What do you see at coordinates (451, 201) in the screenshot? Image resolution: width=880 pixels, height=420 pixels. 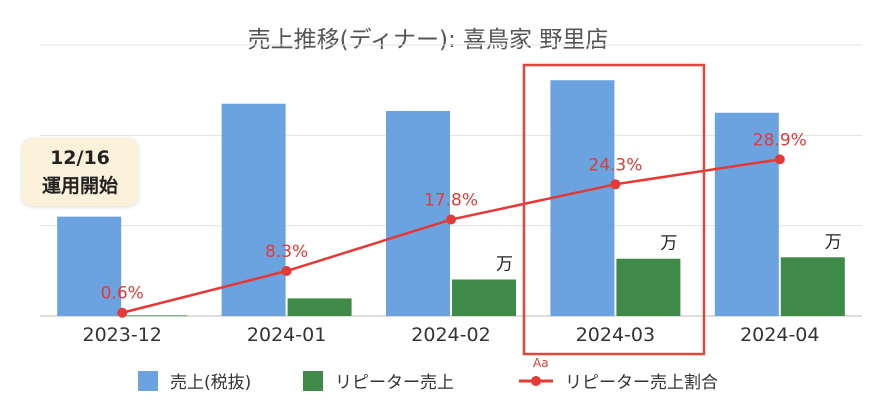 I see `ratio-label: 17.8%` at bounding box center [451, 201].